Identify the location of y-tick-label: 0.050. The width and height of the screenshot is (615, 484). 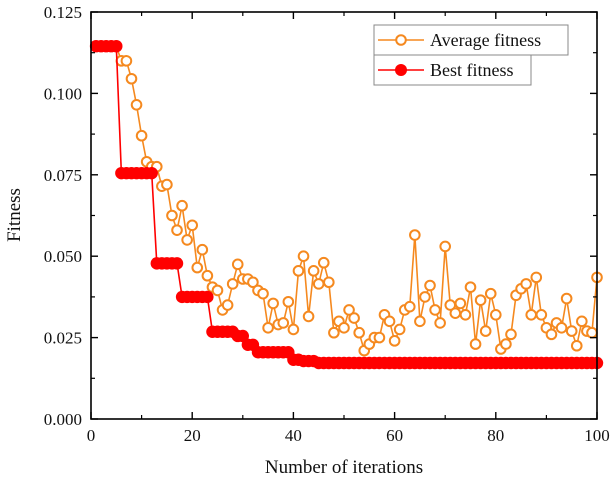
(63, 256).